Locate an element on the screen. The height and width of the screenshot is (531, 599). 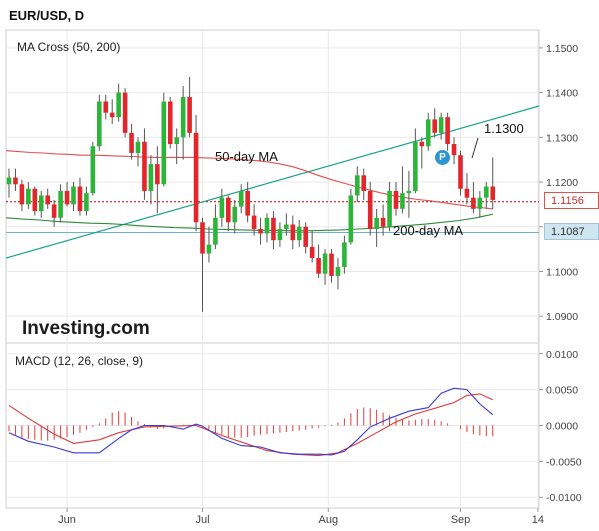
y-tick-label: 0.0050 is located at coordinates (562, 391).